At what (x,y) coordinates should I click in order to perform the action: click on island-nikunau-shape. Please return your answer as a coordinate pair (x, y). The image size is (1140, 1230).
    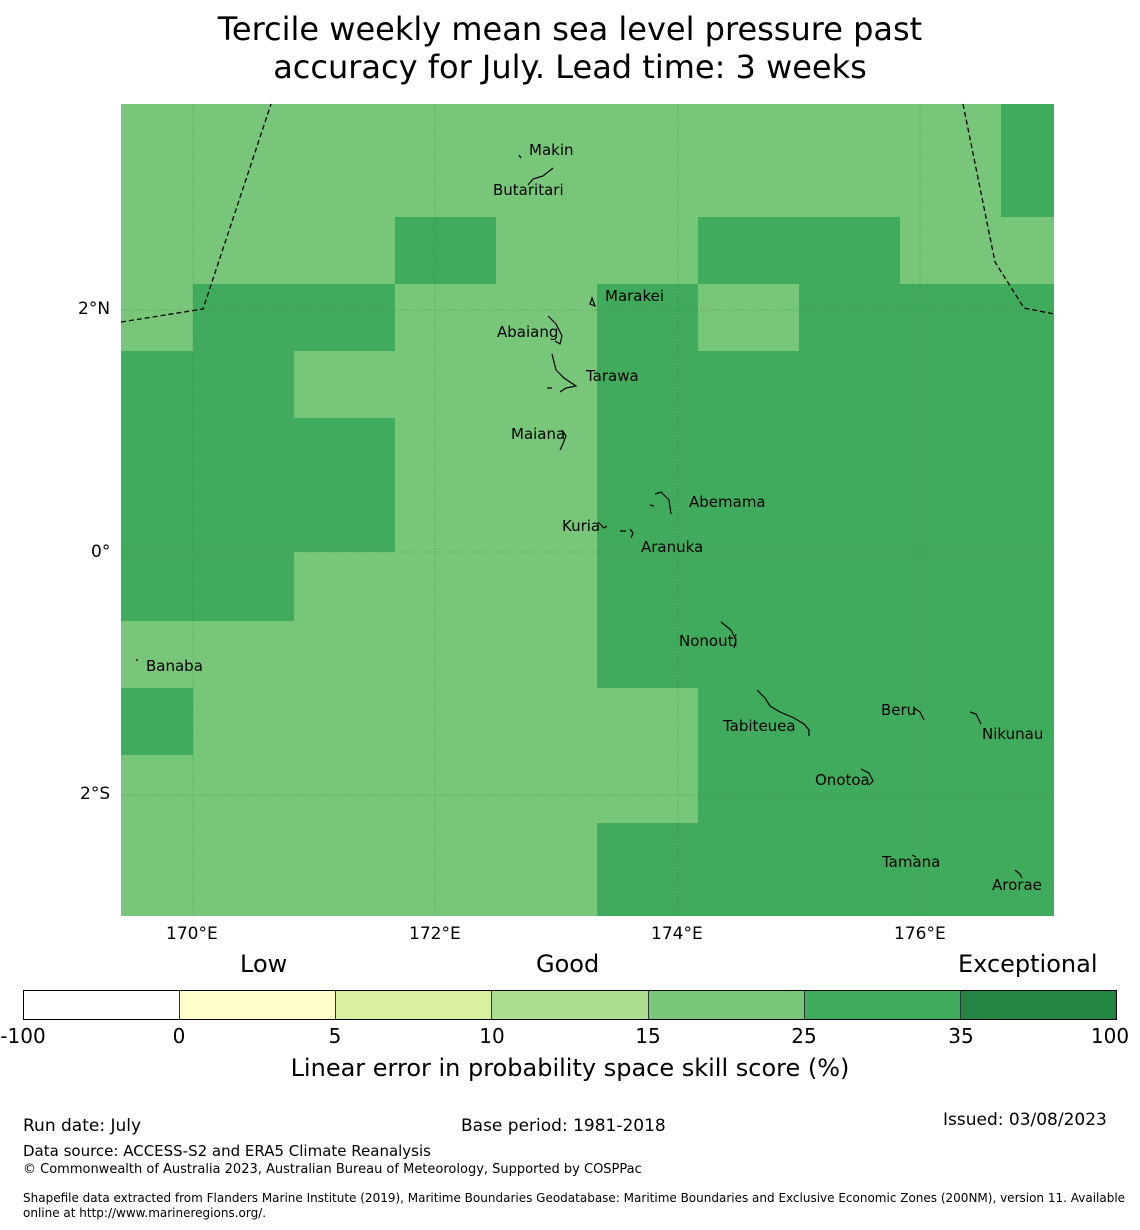
    Looking at the image, I should click on (975, 718).